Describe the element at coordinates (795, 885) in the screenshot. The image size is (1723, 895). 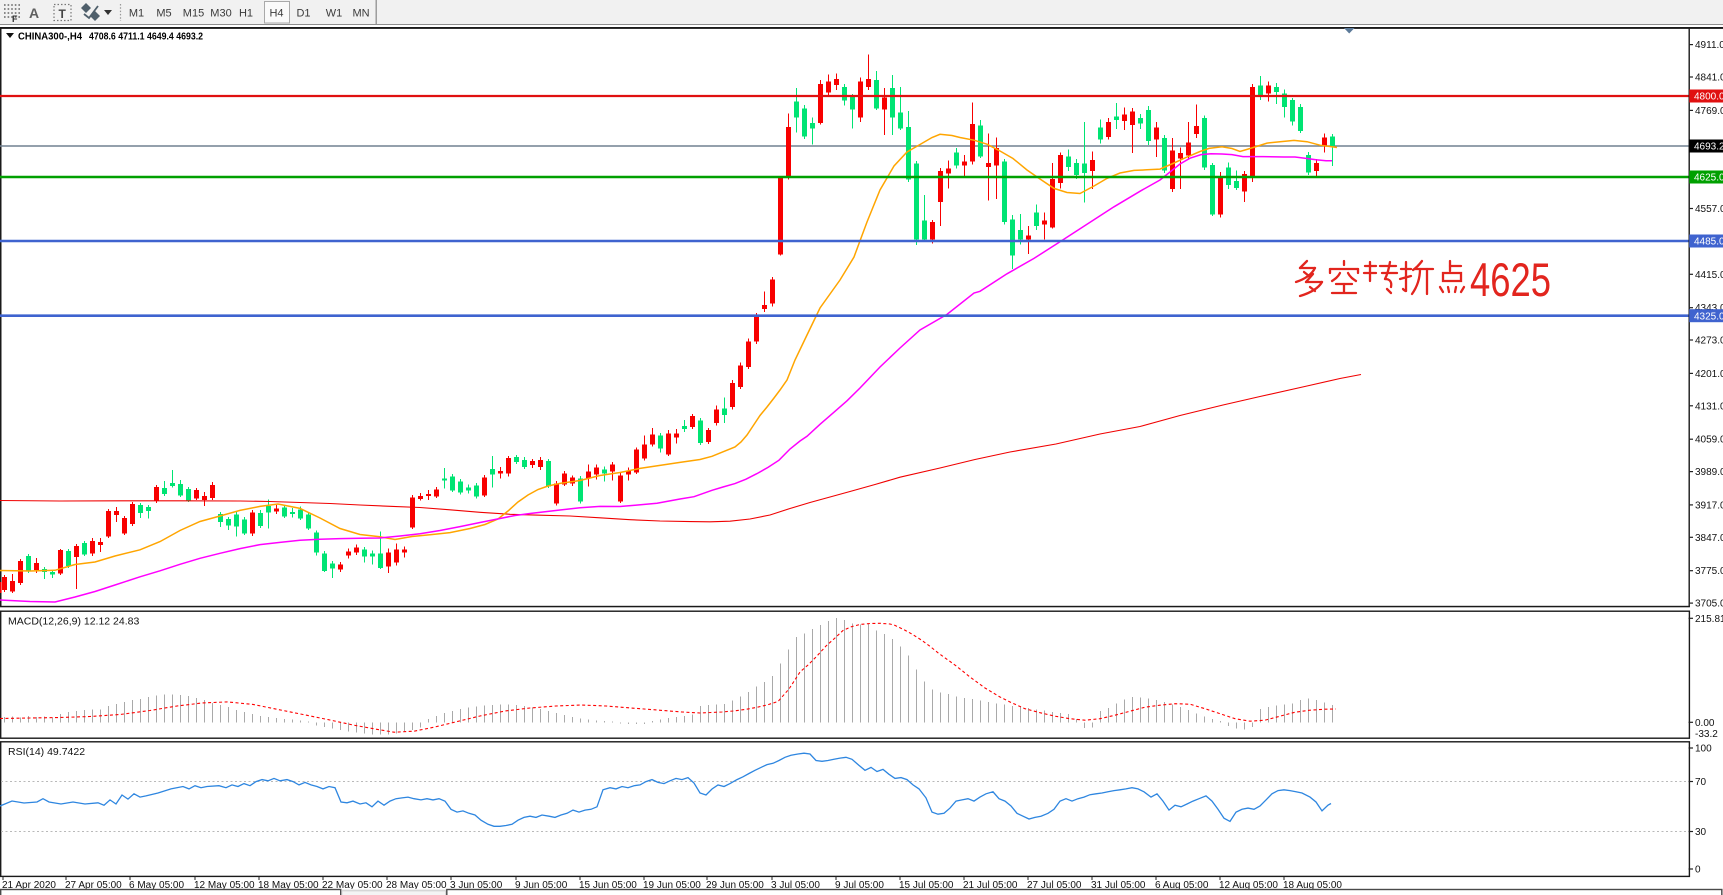
I see `svg-text: 3 Jul 05:00` at that location.